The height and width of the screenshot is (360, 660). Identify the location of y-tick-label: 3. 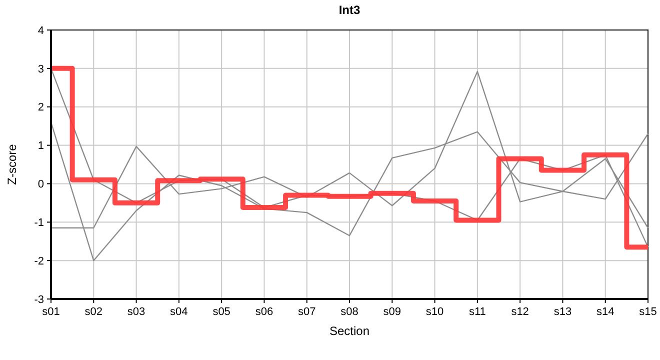
(41, 69).